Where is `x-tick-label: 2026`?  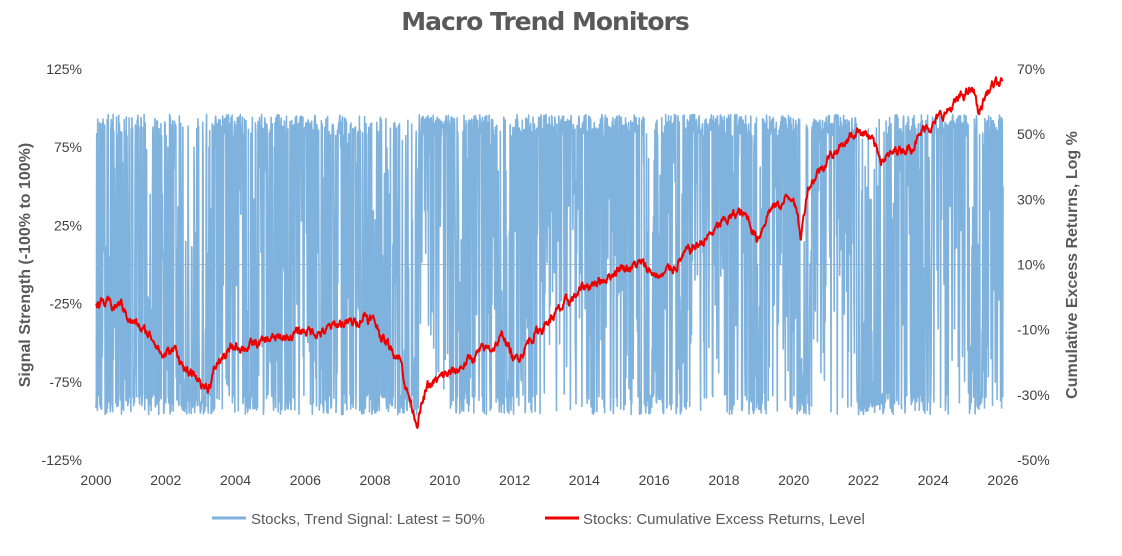 x-tick-label: 2026 is located at coordinates (1002, 480).